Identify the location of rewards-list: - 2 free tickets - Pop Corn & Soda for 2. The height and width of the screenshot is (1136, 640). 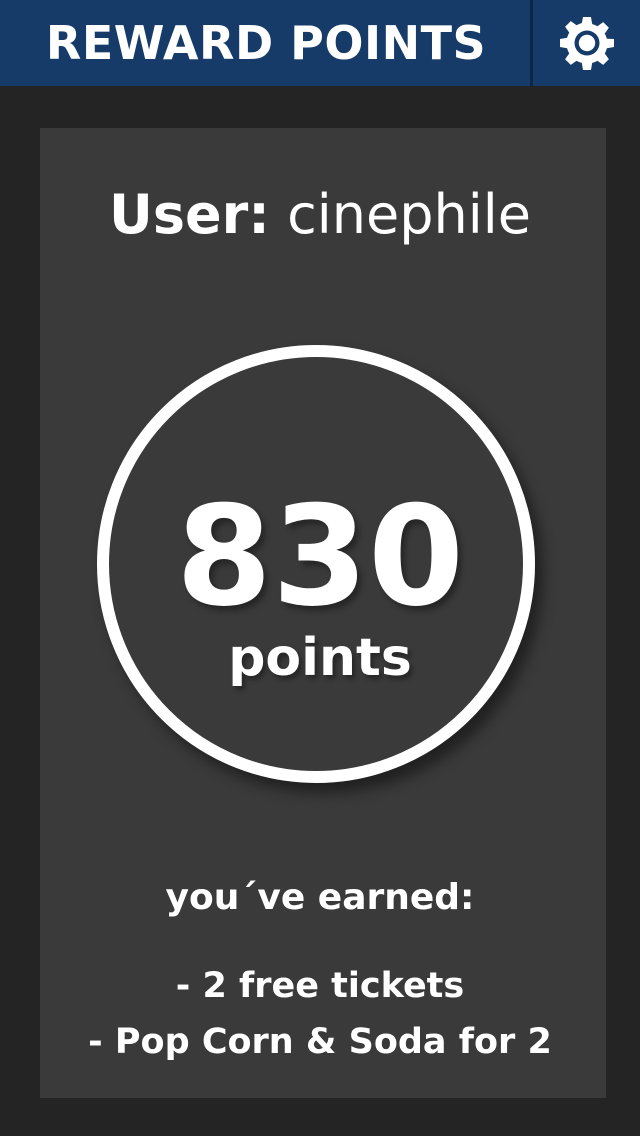
(320, 1014).